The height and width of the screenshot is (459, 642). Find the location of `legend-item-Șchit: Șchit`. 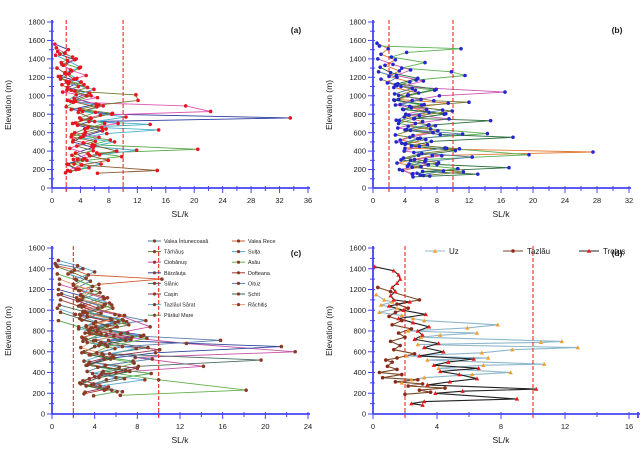

legend-item-Șchit: Șchit is located at coordinates (246, 295).